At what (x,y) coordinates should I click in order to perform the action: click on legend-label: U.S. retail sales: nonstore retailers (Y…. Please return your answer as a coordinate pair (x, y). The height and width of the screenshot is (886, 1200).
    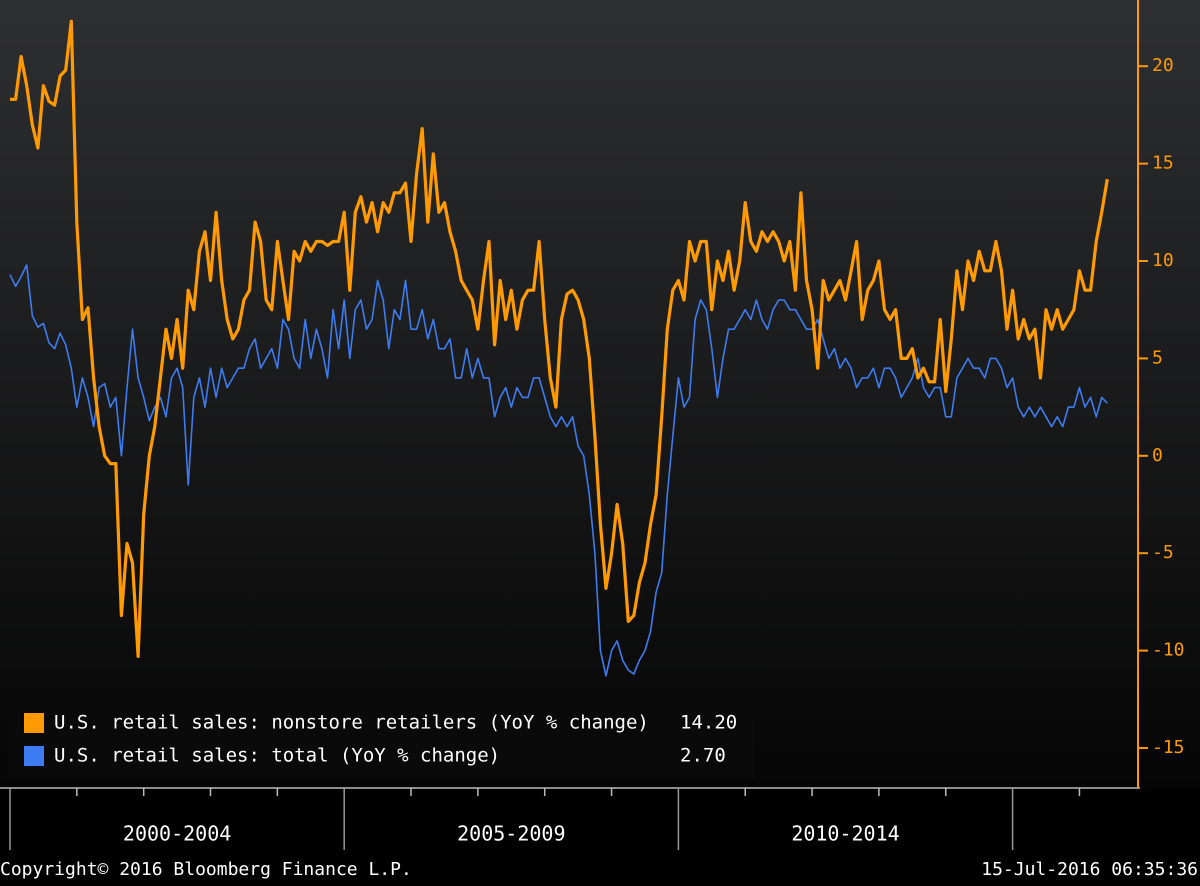
    Looking at the image, I should click on (351, 723).